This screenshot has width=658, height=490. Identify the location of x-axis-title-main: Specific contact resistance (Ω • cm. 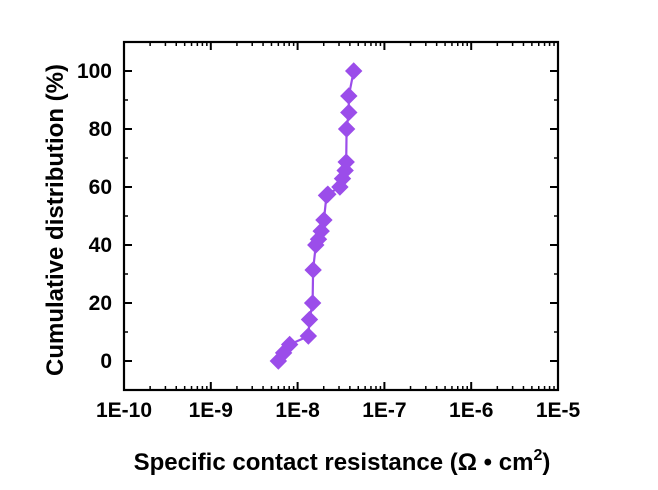
(334, 462).